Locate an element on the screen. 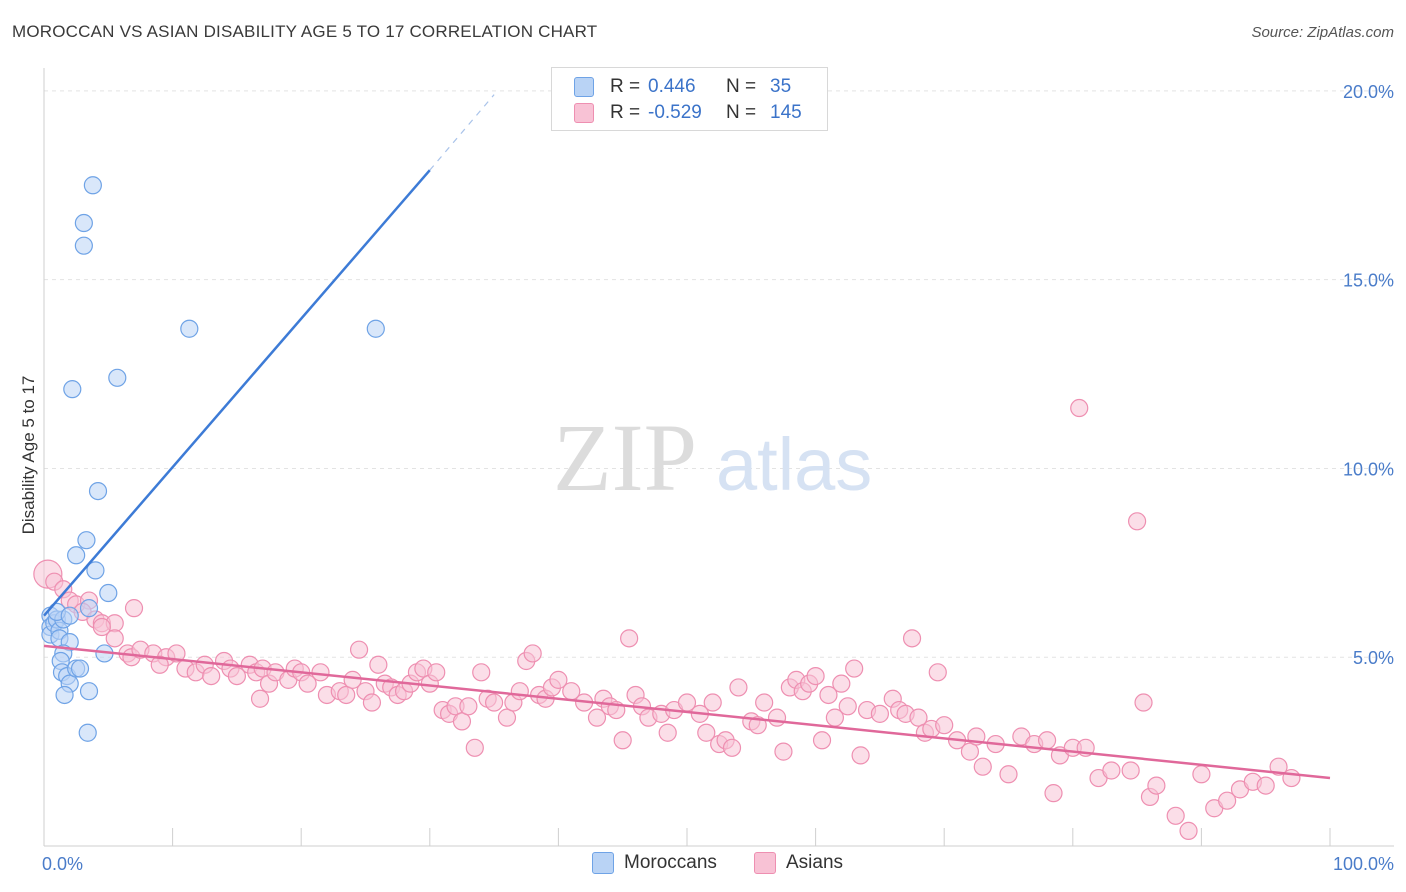 This screenshot has height=892, width=1406. legend-item-asians: Asians is located at coordinates (798, 863).